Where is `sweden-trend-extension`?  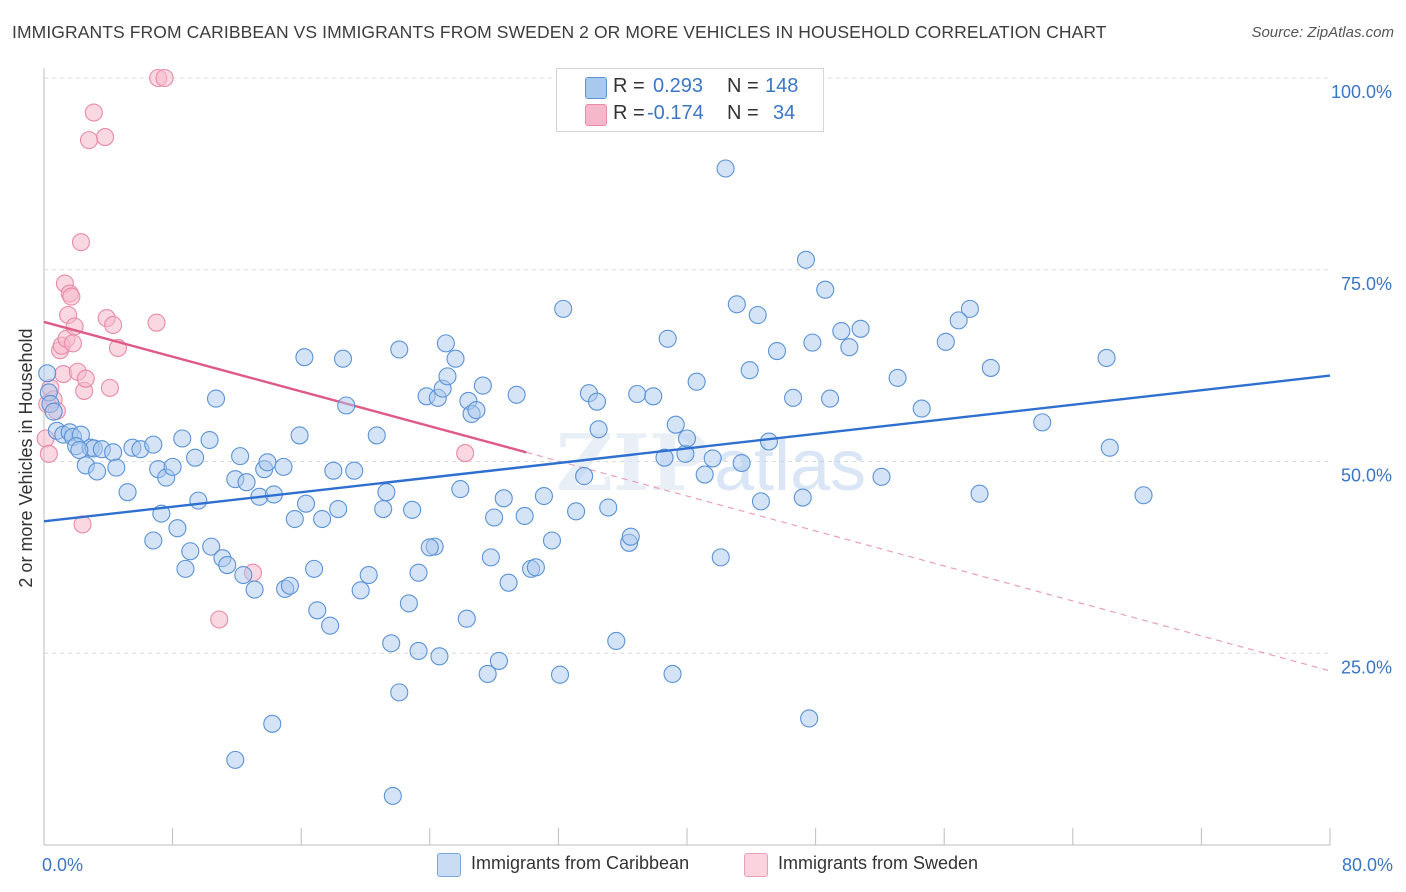
sweden-trend-extension is located at coordinates (928, 561).